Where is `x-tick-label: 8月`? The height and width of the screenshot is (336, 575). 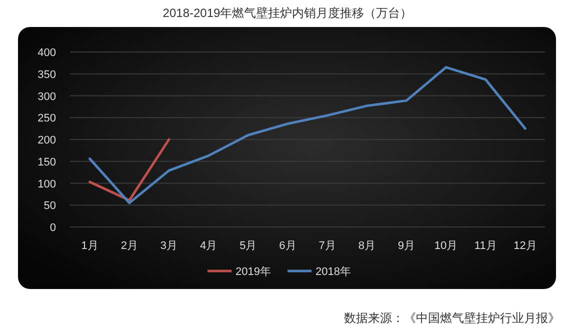 x-tick-label: 8月 is located at coordinates (367, 246).